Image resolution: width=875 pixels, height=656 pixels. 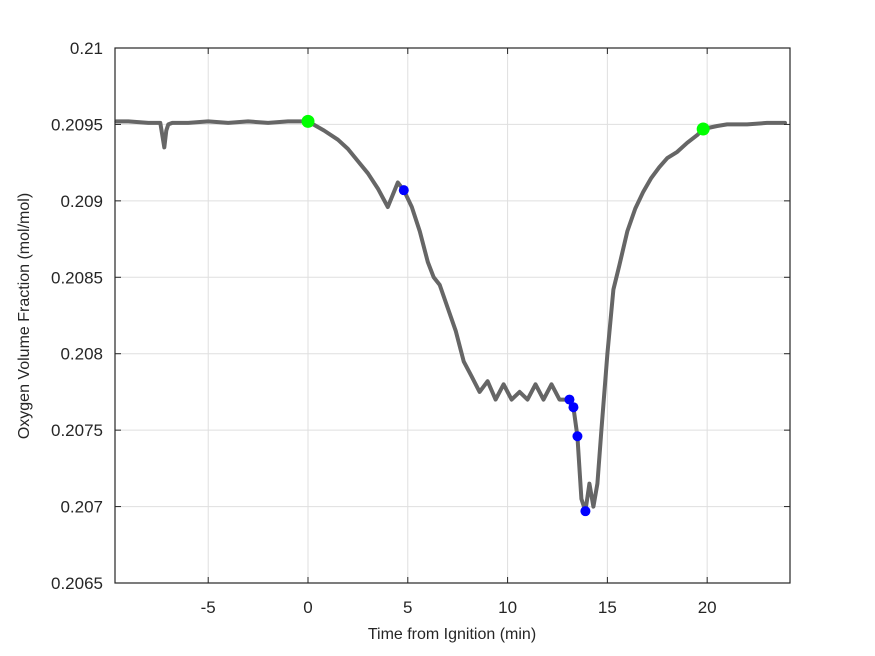 What do you see at coordinates (505, 125) in the screenshot?
I see `green-markers` at bounding box center [505, 125].